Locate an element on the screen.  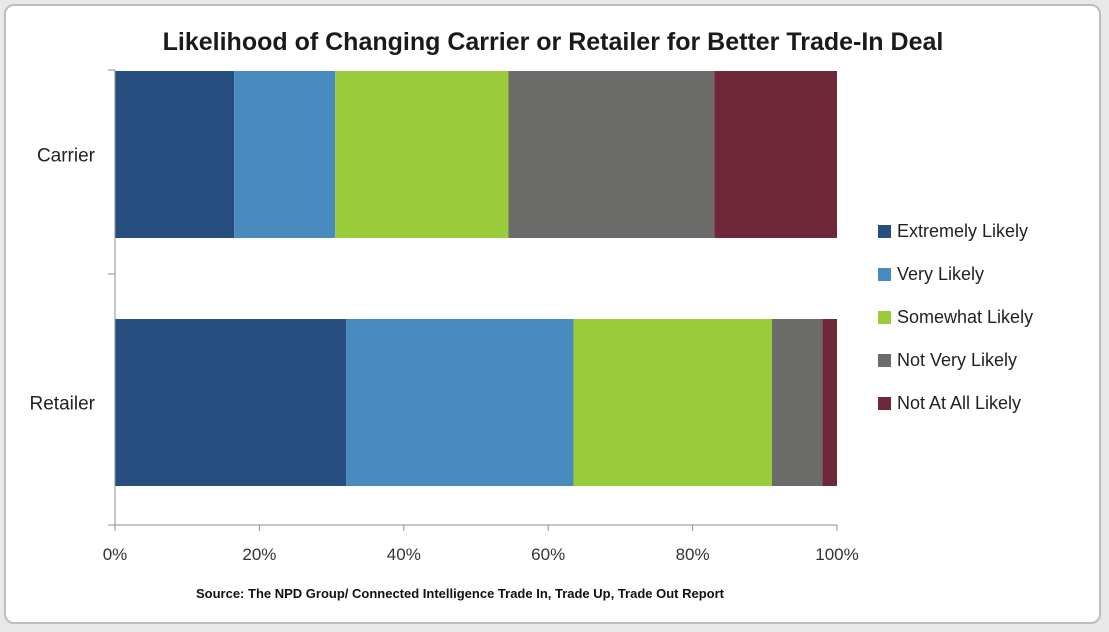
legend-label-not-at-all-likely: Not At All Likely is located at coordinates (959, 403).